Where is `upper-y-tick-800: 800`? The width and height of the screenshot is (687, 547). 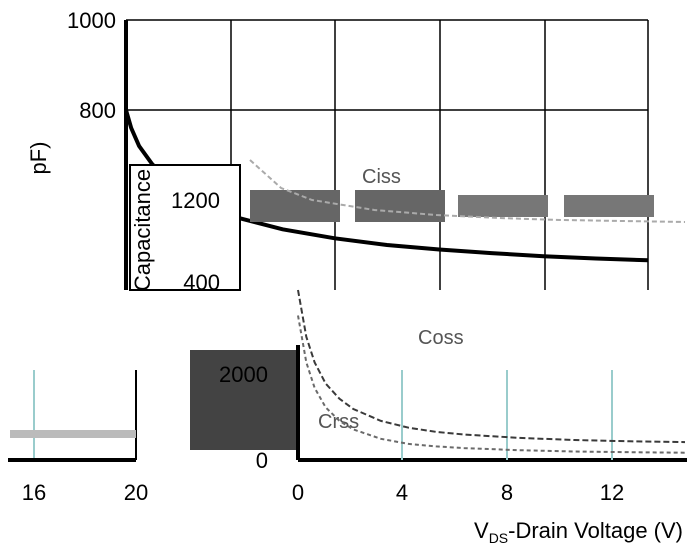
upper-y-tick-800: 800 is located at coordinates (97, 110).